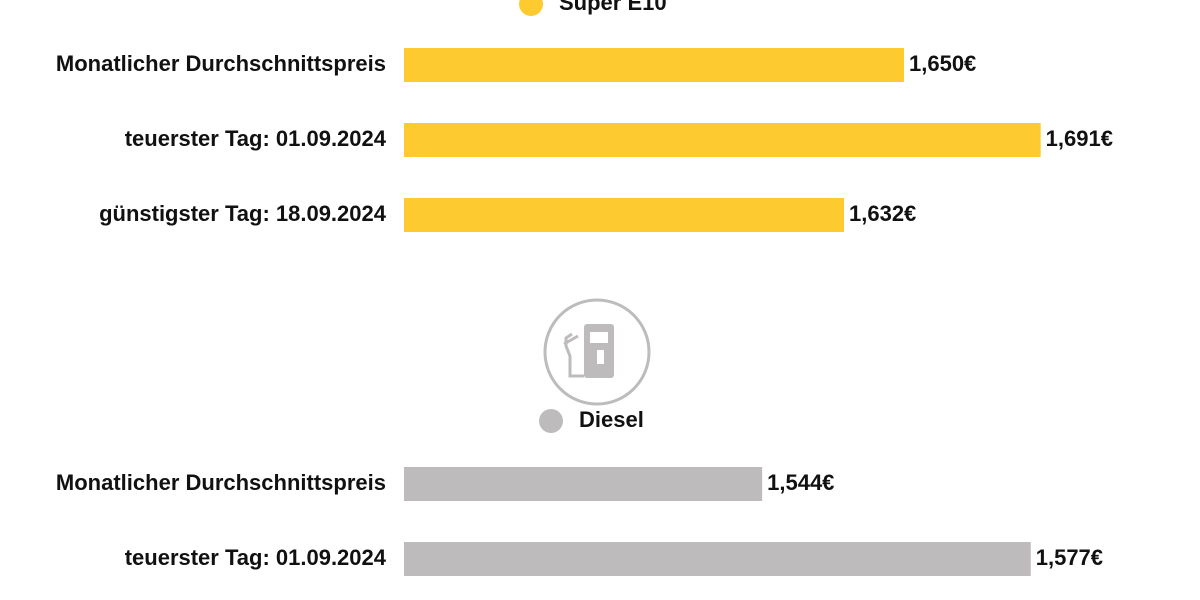  I want to click on category-label: günstigster Tag: 18.09.2024, so click(243, 213).